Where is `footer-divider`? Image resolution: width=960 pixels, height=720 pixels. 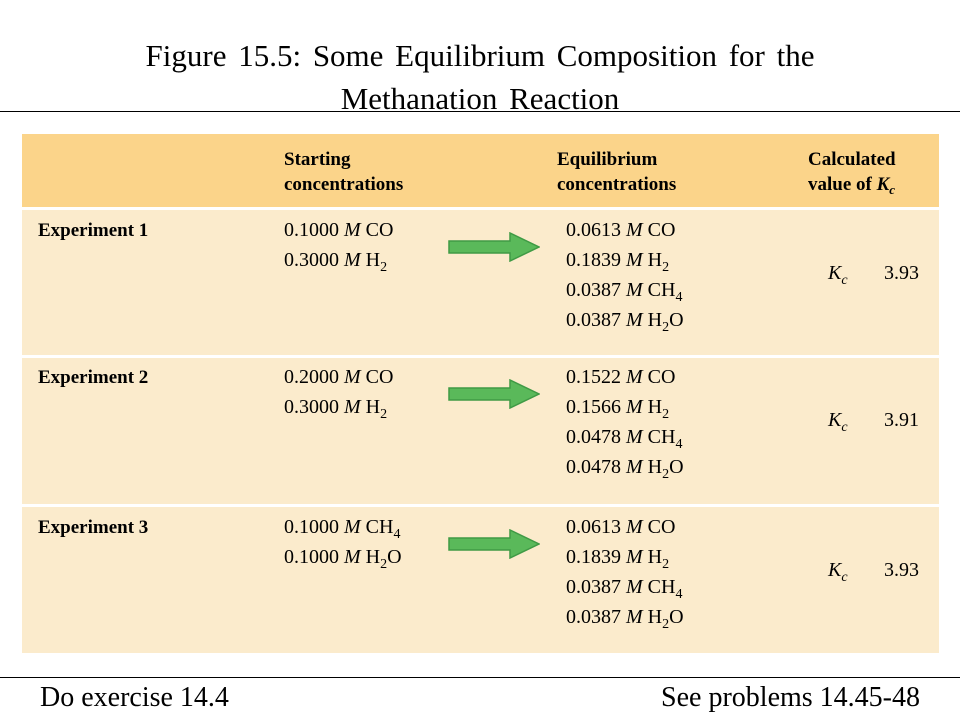 footer-divider is located at coordinates (480, 677).